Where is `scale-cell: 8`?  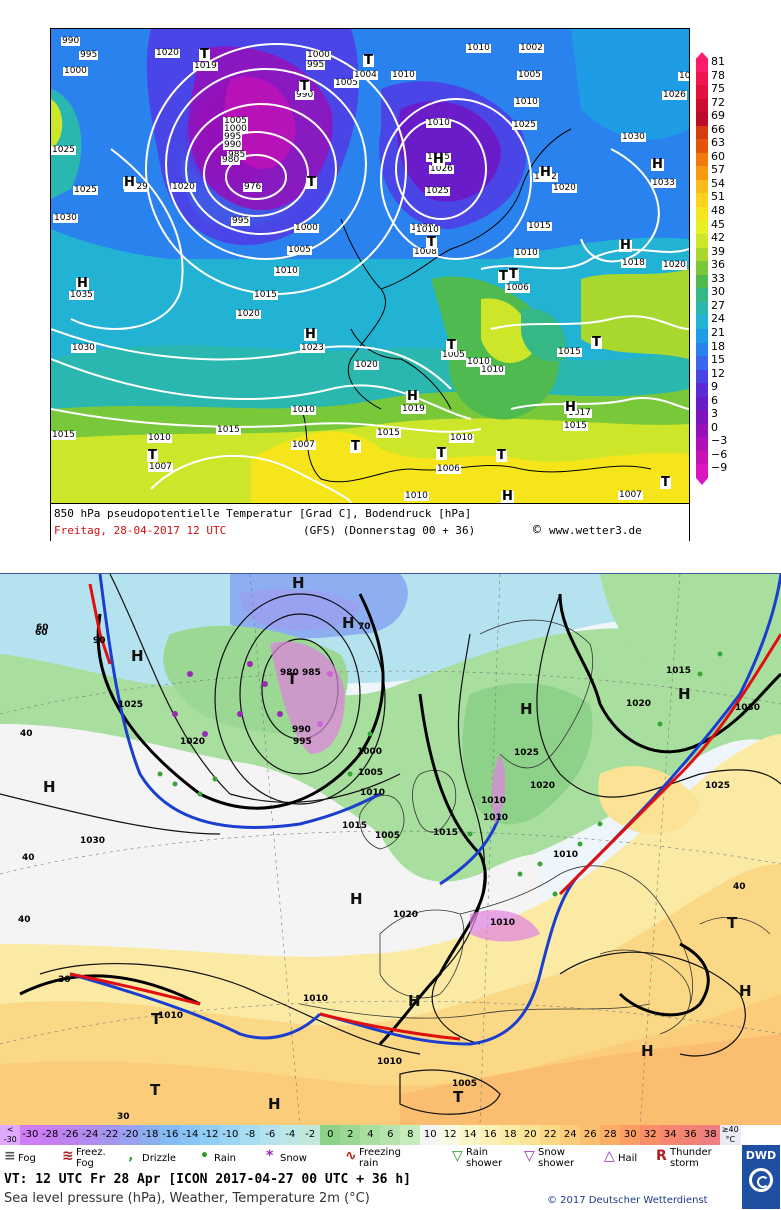 scale-cell: 8 is located at coordinates (410, 1135).